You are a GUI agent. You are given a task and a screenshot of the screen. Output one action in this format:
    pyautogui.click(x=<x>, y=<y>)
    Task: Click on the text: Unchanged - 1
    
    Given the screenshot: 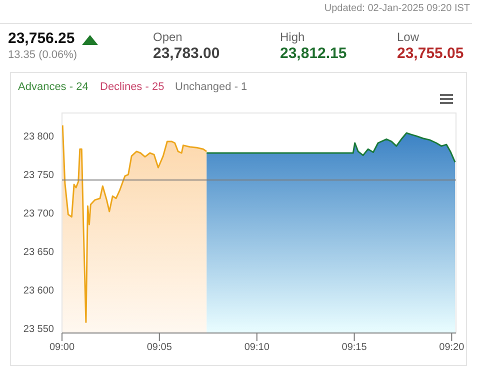 What is the action you would take?
    pyautogui.click(x=211, y=87)
    